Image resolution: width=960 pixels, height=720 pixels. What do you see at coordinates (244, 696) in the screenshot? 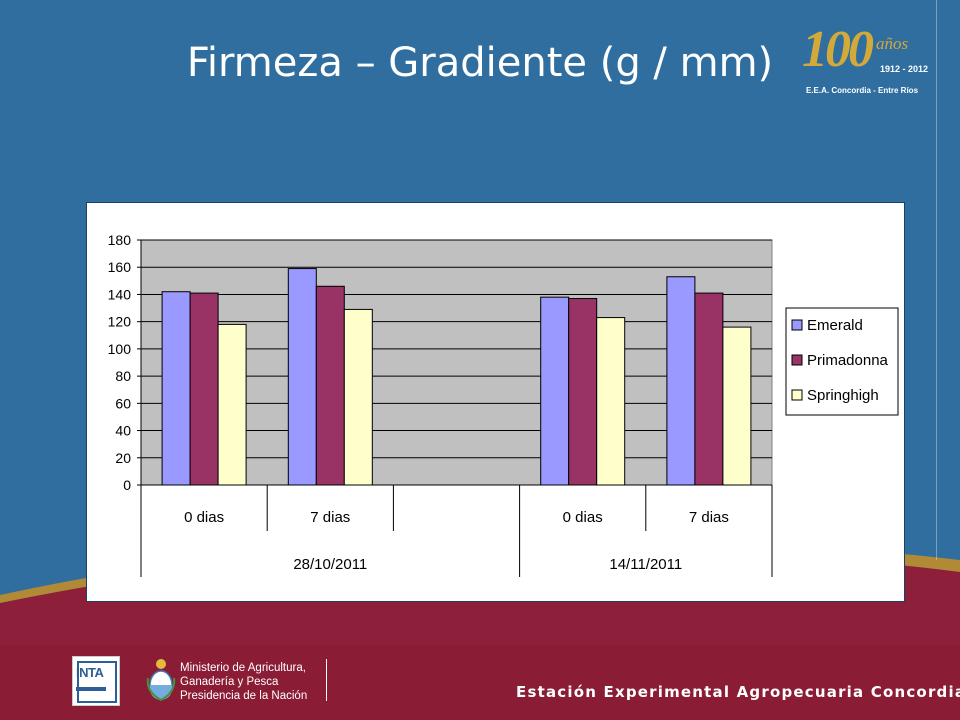
I see `ministry-line-3: Presidencia de la Nación` at bounding box center [244, 696].